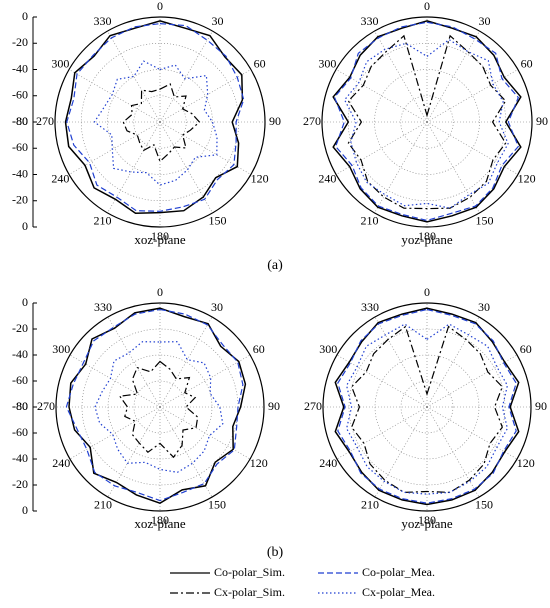  Describe the element at coordinates (249, 572) in the screenshot. I see `legend-label: Co-polar_Sim.` at that location.